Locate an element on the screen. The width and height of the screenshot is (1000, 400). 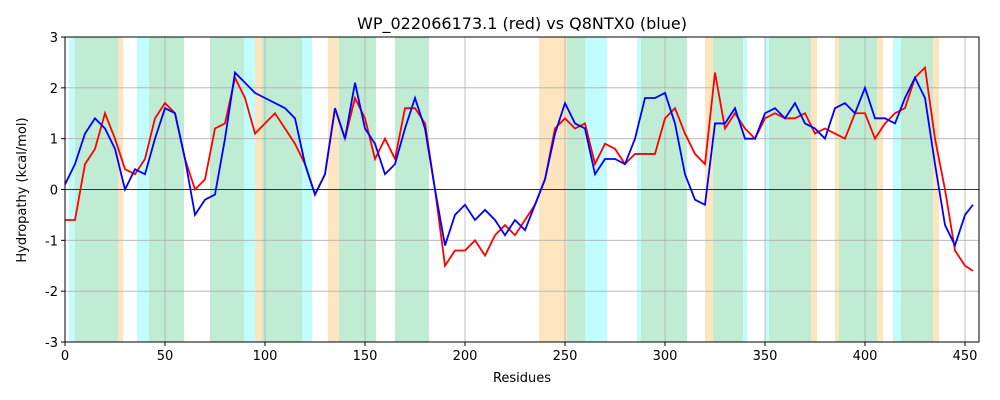
x-tick-label: 200 is located at coordinates (465, 356).